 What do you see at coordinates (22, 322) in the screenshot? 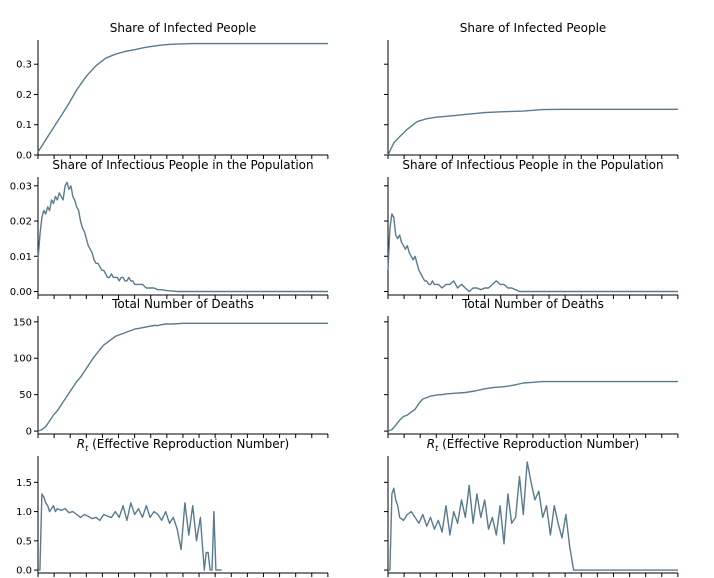
I see `y-tick-label: 150` at bounding box center [22, 322].